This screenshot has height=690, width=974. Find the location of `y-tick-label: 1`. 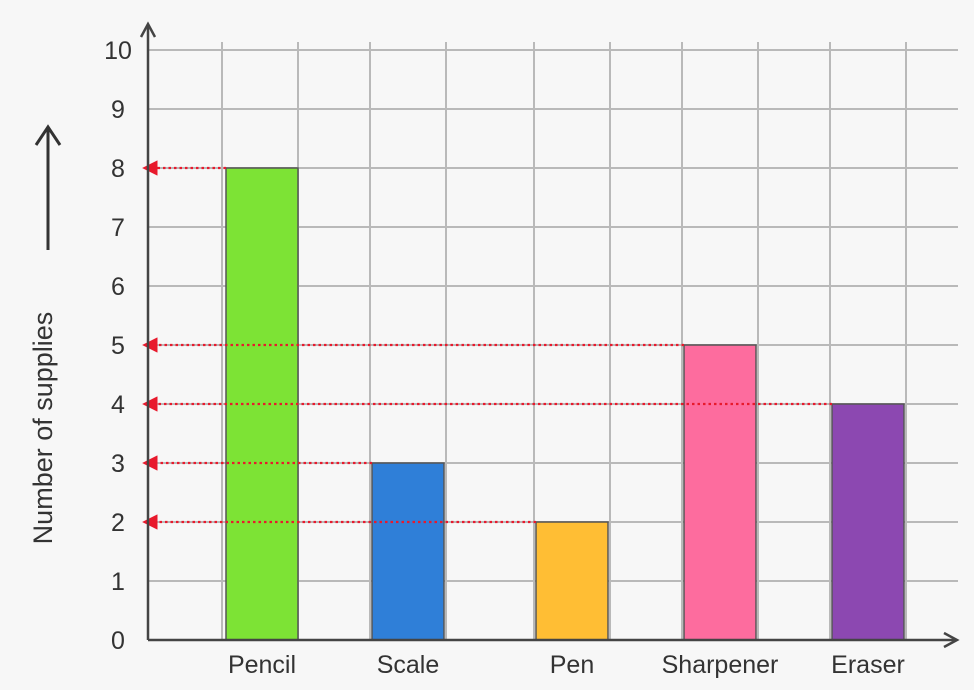

y-tick-label: 1 is located at coordinates (118, 582).